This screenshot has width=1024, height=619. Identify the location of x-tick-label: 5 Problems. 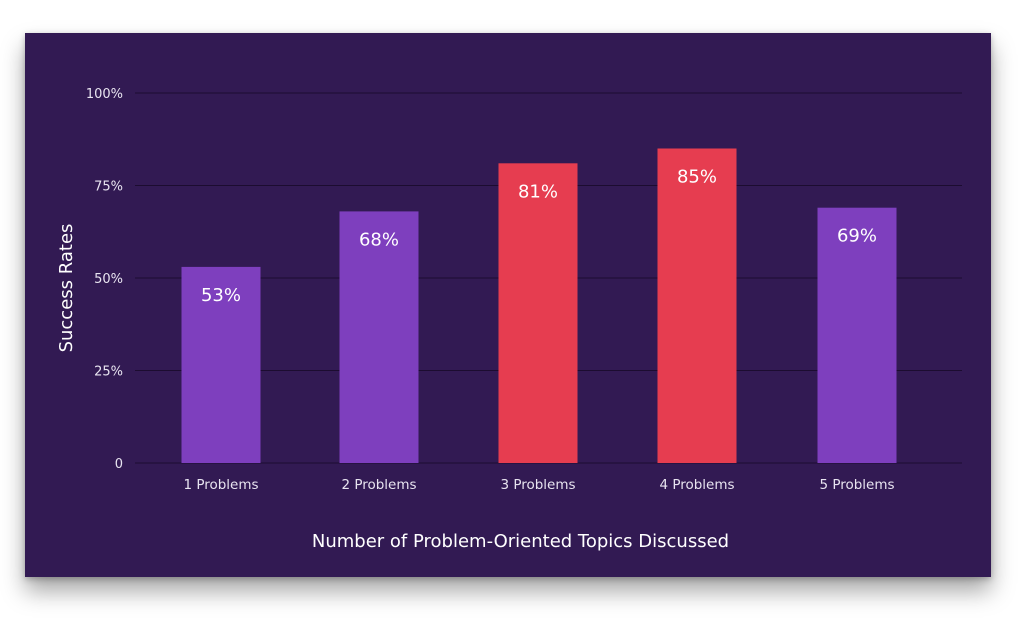
(856, 485).